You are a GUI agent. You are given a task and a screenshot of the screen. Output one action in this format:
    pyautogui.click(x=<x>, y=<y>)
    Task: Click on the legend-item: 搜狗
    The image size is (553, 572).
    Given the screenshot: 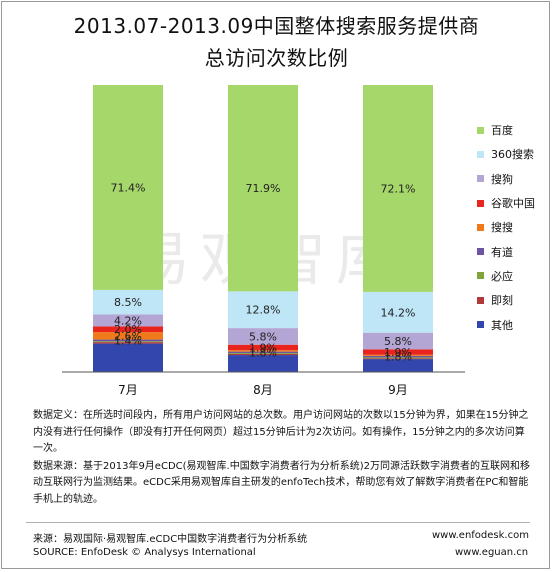 What is the action you would take?
    pyautogui.click(x=513, y=179)
    